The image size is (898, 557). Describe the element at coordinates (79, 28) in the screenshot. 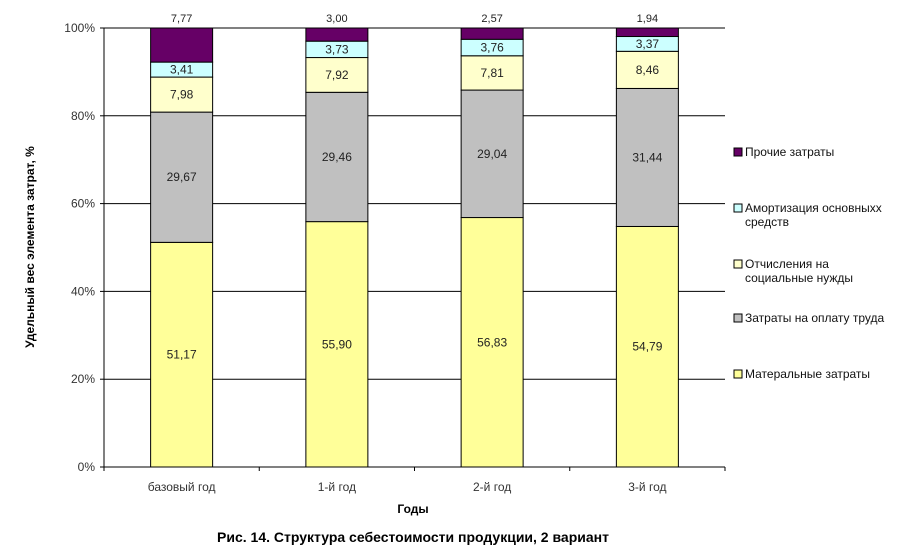

I see `y-tick-label: 100%` at that location.